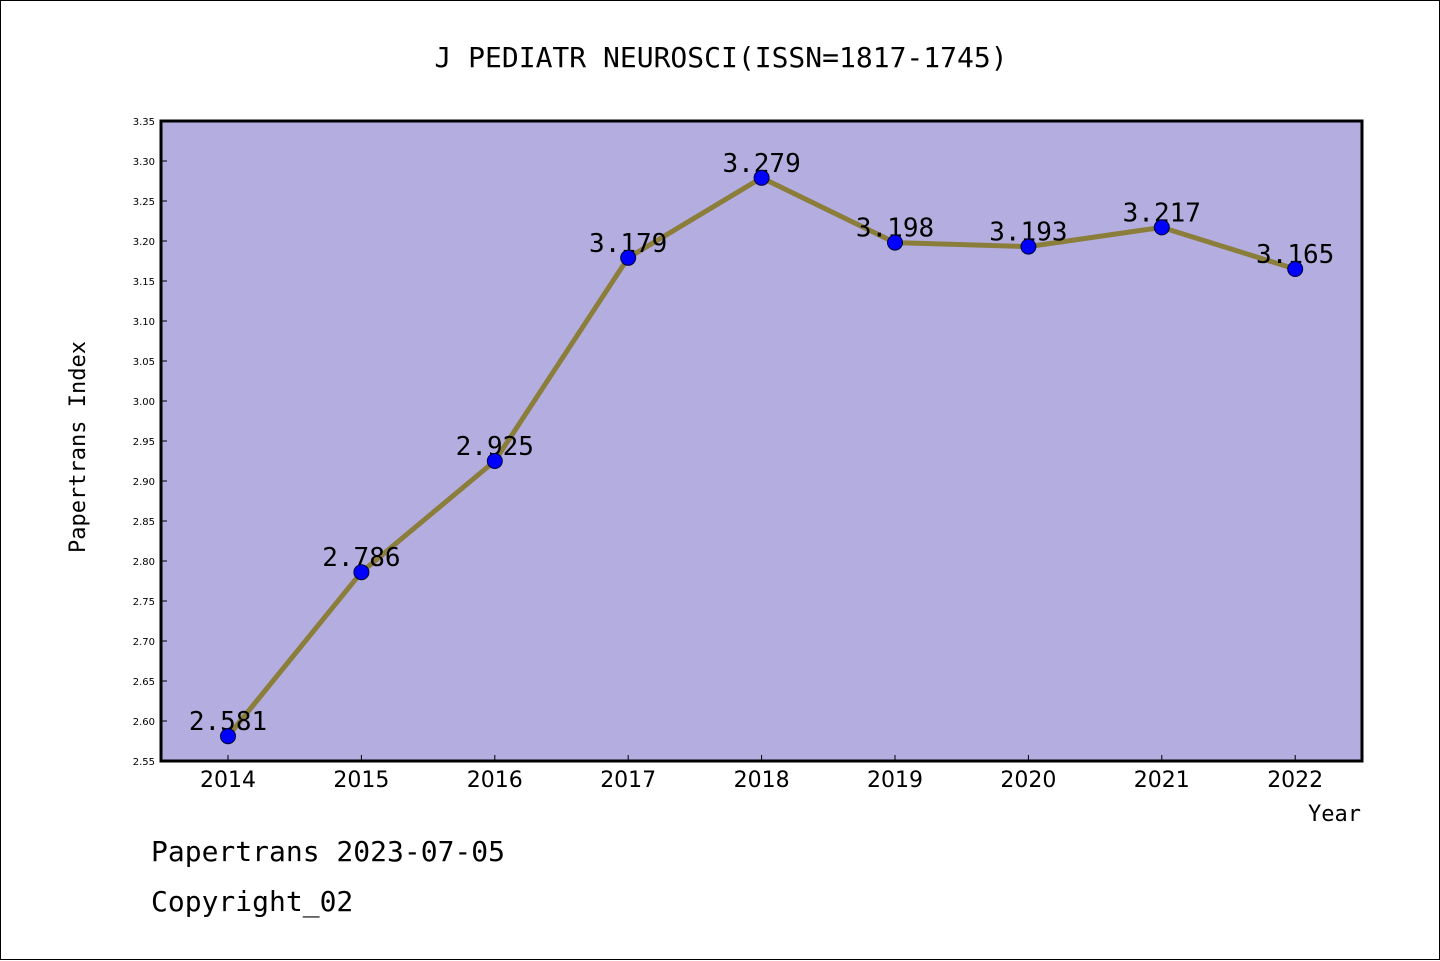 This screenshot has height=961, width=1440. What do you see at coordinates (144, 242) in the screenshot?
I see `y-tick-label: 3.20` at bounding box center [144, 242].